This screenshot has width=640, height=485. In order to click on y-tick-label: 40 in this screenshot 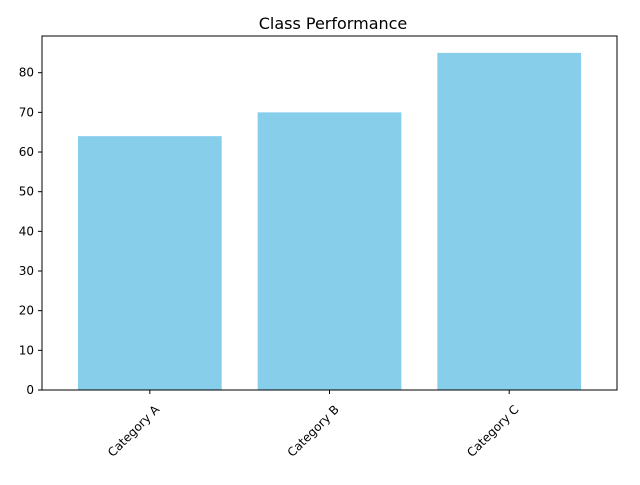, I will do `click(26, 231)`.